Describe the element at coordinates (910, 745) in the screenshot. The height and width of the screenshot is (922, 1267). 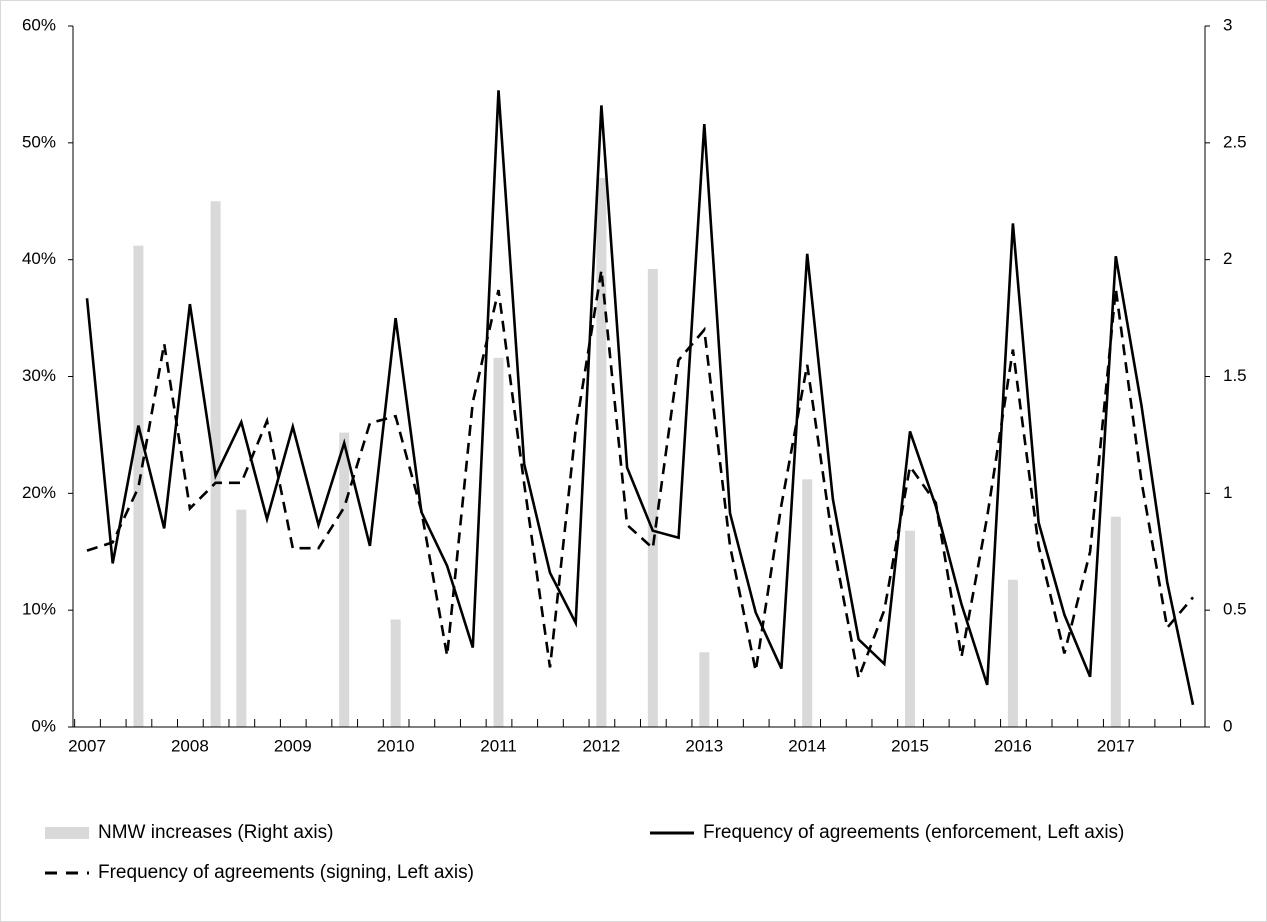
I see `x-tick-label: 2015` at that location.